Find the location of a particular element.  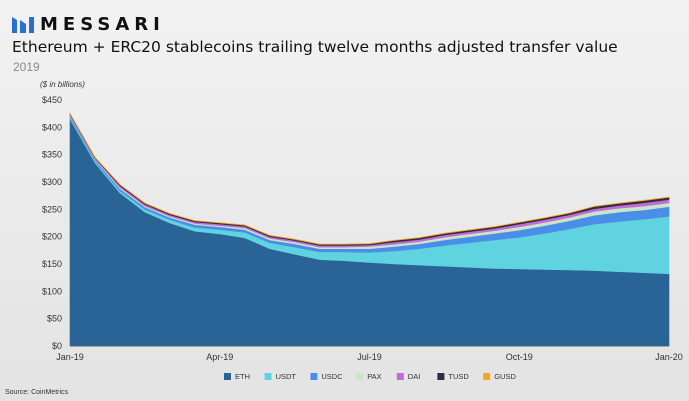

brand-name: MESSARI is located at coordinates (102, 24).